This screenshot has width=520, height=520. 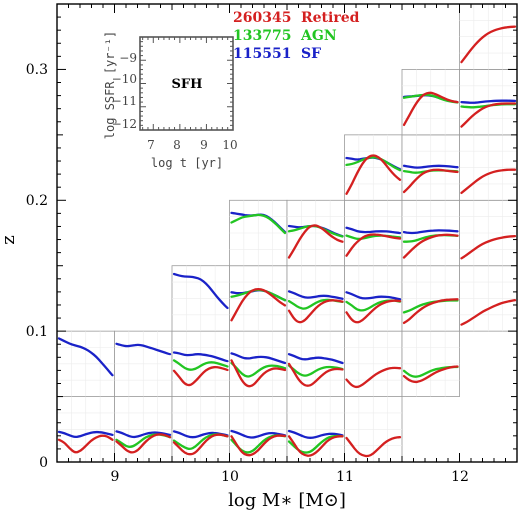 What do you see at coordinates (124, 101) in the screenshot?
I see `inset-y-tick-label: −11` at bounding box center [124, 101].